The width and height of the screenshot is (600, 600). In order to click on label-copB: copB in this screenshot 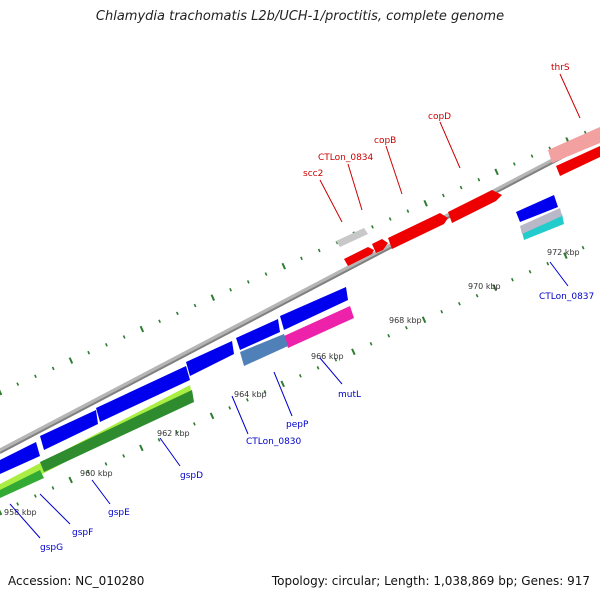, I will do `click(385, 141)`.